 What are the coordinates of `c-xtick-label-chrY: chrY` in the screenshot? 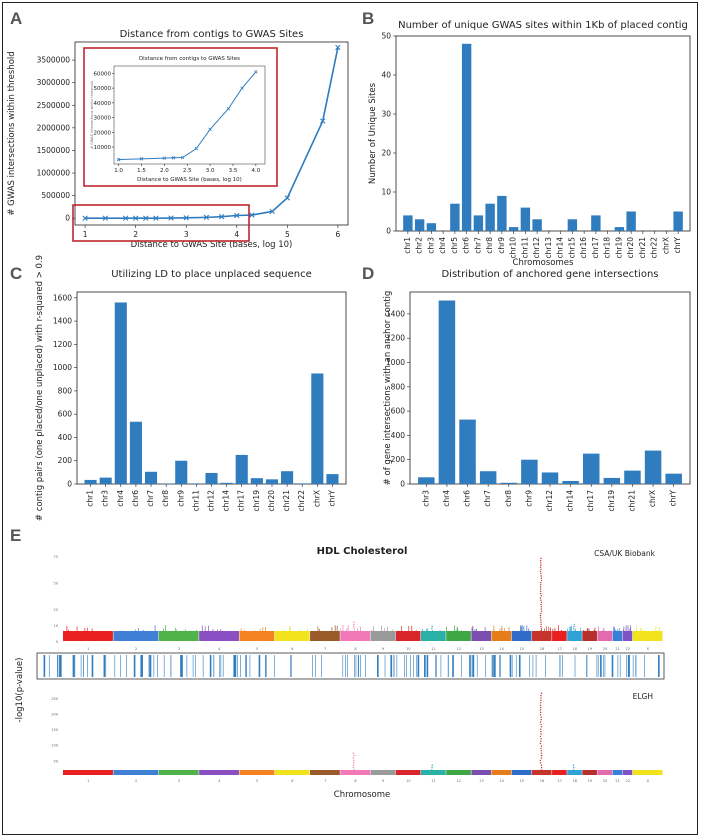 It's located at (331, 498).